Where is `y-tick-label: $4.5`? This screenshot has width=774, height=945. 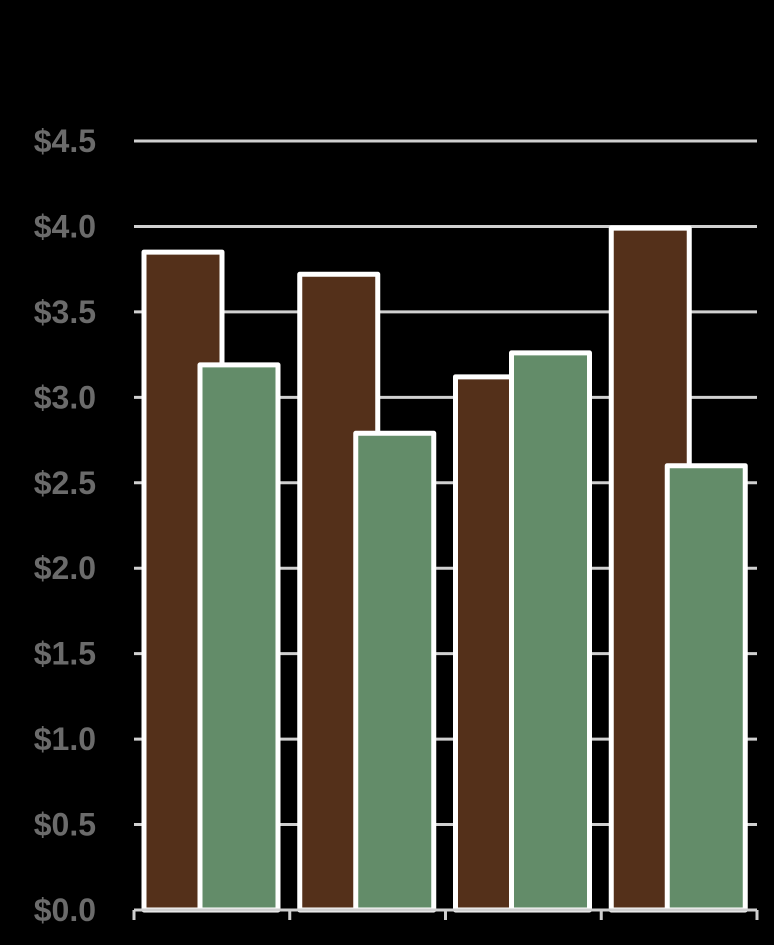 y-tick-label: $4.5 is located at coordinates (65, 141).